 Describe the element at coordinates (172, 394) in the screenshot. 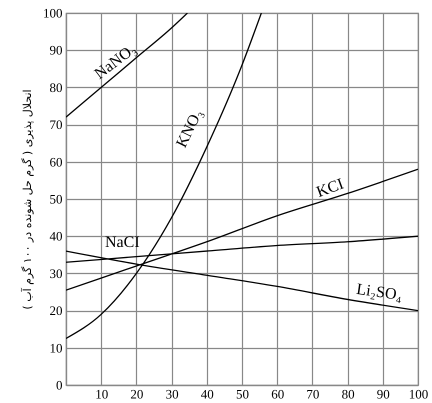

I see `x-tick-label: 30` at that location.